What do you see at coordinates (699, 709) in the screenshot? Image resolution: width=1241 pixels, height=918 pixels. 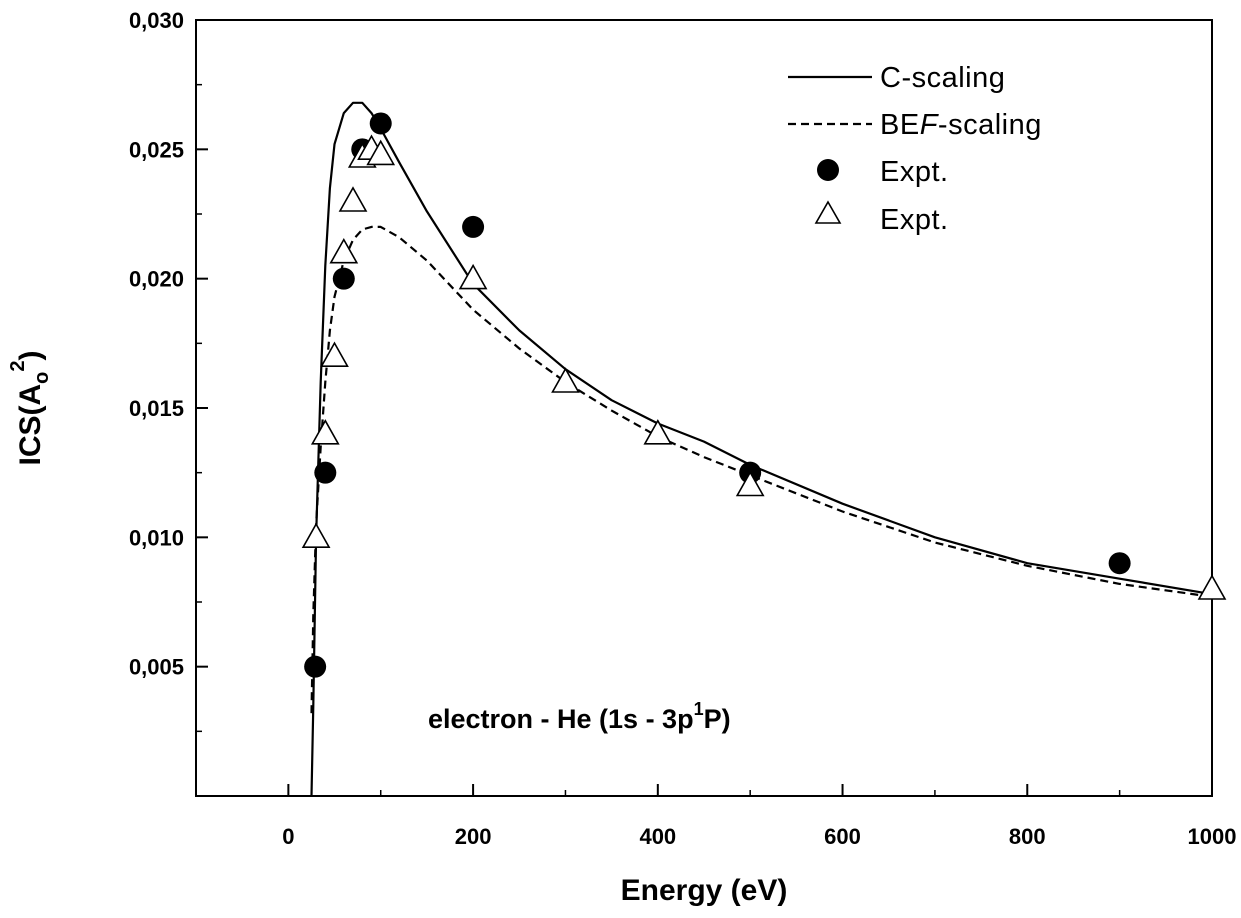 I see `annotation-sup: 1` at bounding box center [699, 709].